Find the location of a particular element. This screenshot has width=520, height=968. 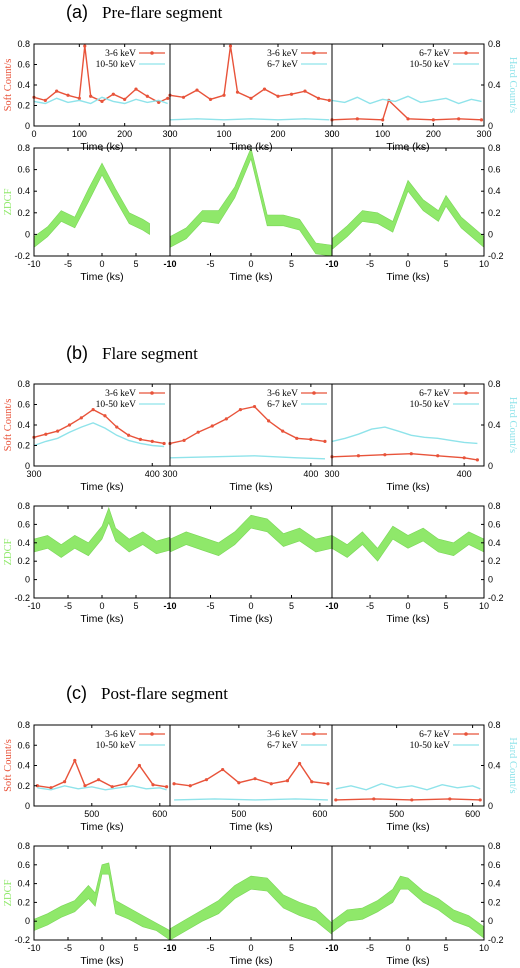

x-tick-label: 200 is located at coordinates (433, 134).